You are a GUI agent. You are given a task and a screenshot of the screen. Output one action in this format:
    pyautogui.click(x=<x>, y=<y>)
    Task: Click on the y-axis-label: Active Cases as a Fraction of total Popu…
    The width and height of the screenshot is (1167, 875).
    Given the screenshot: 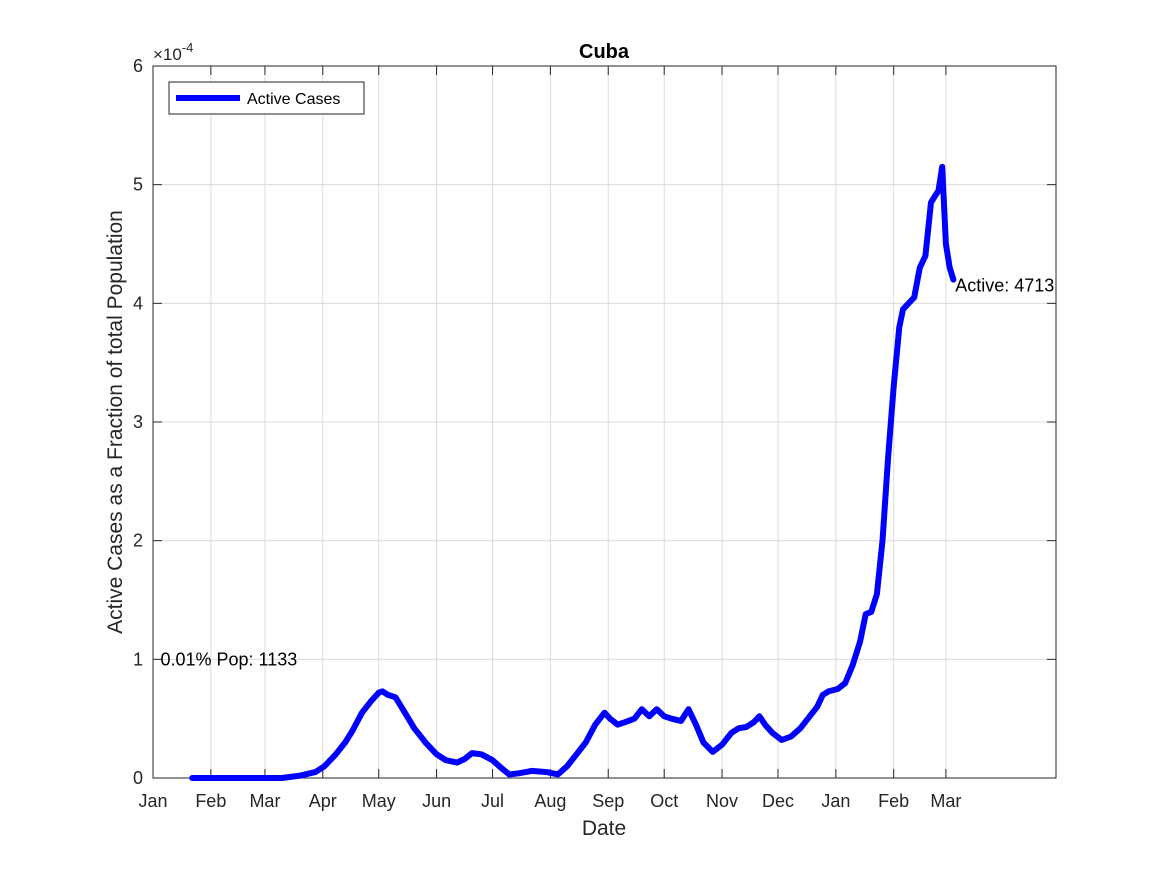 What is the action you would take?
    pyautogui.click(x=115, y=422)
    